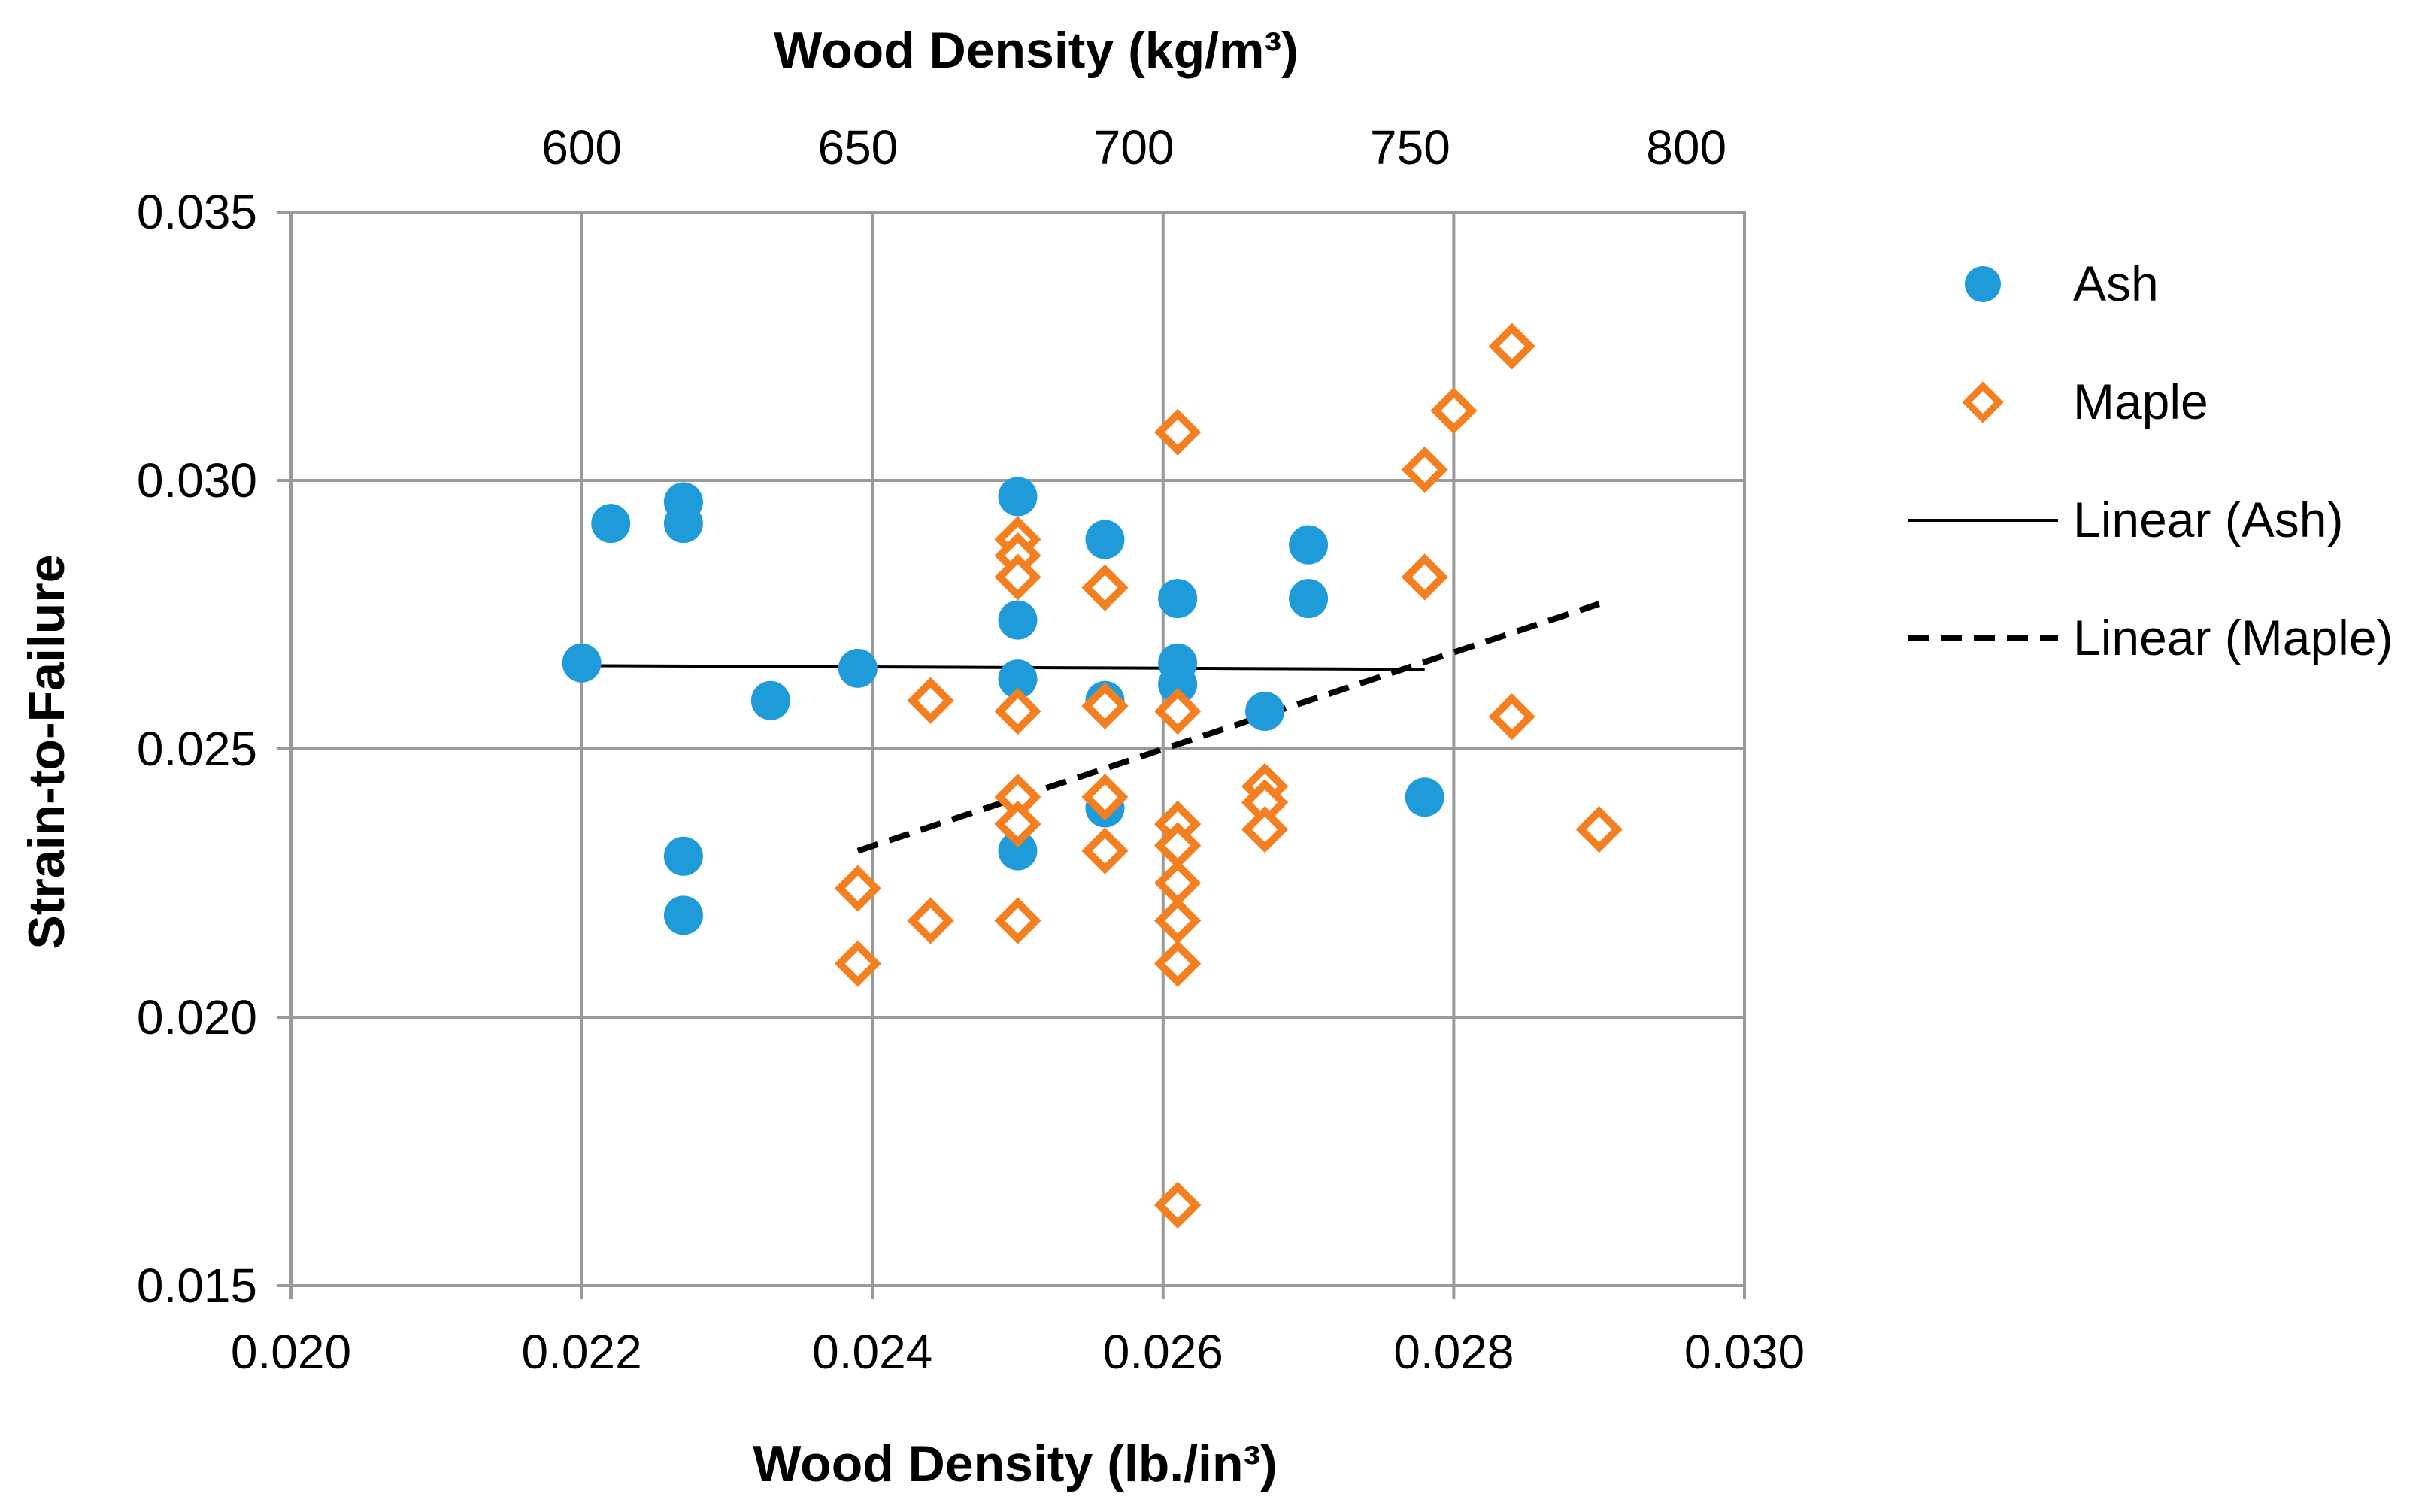 This screenshot has width=2434, height=1512. Describe the element at coordinates (197, 212) in the screenshot. I see `y-tick-label: 0.035` at that location.